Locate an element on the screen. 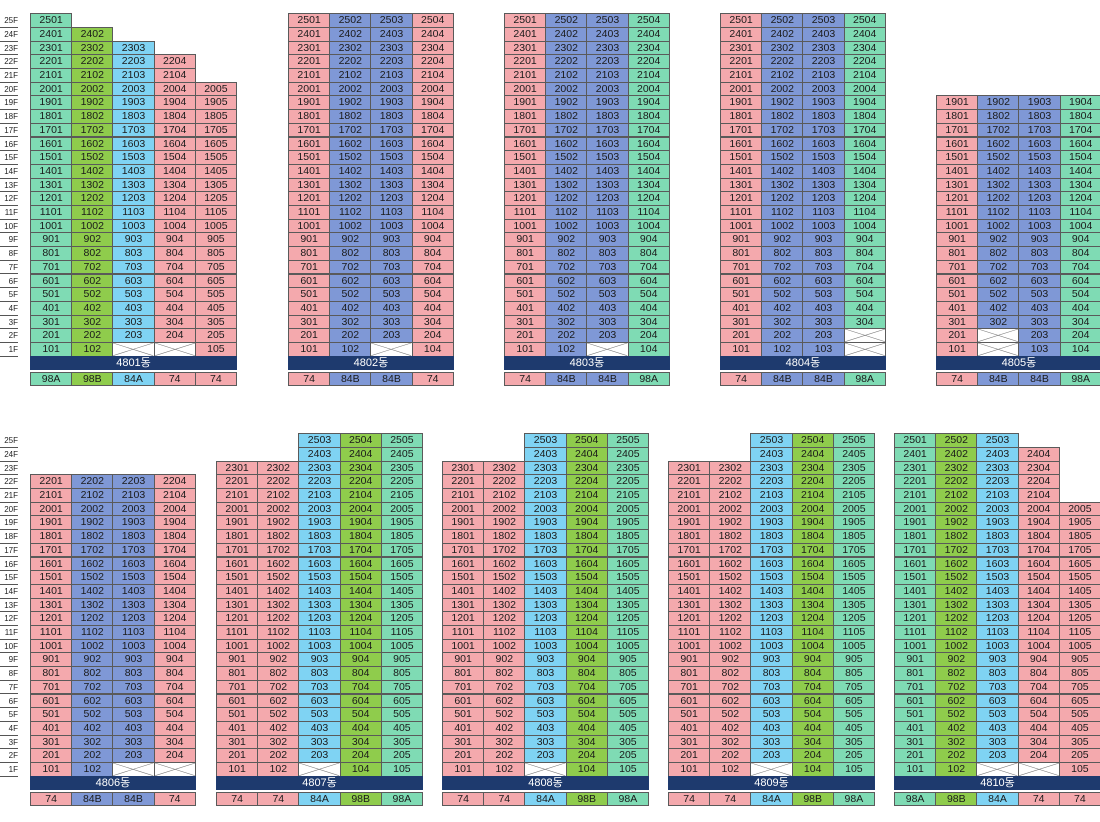 This screenshot has height=822, width=1100. unit-cell: 2004 is located at coordinates (864, 89).